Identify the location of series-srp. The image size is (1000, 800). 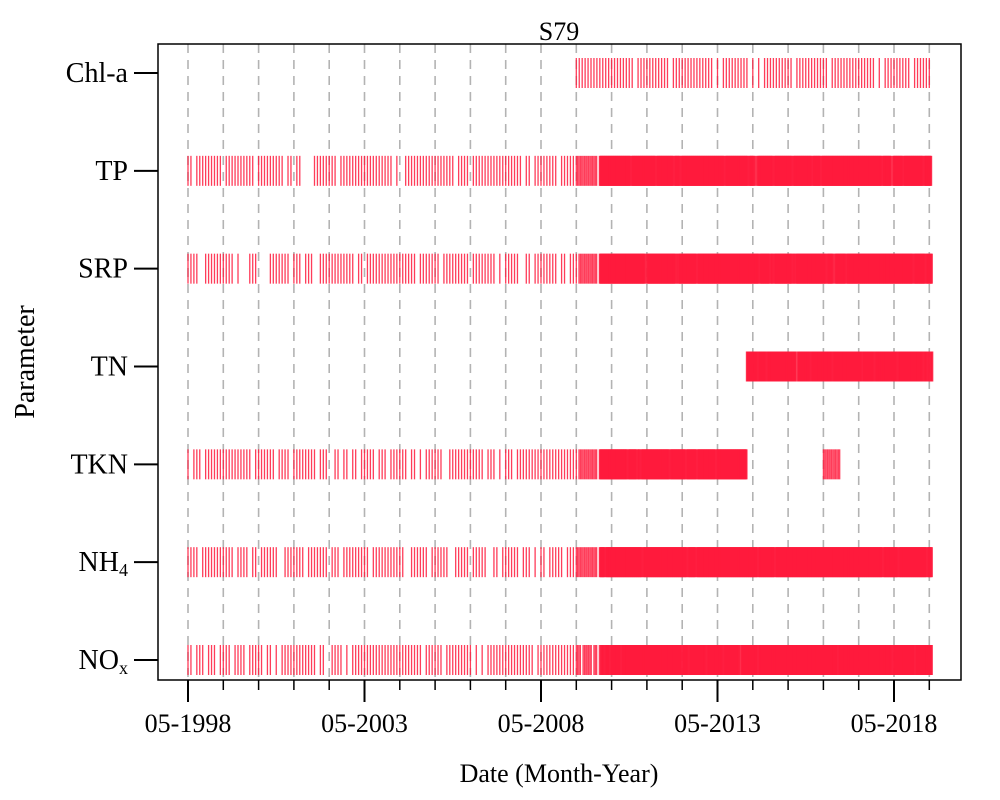
(560, 268).